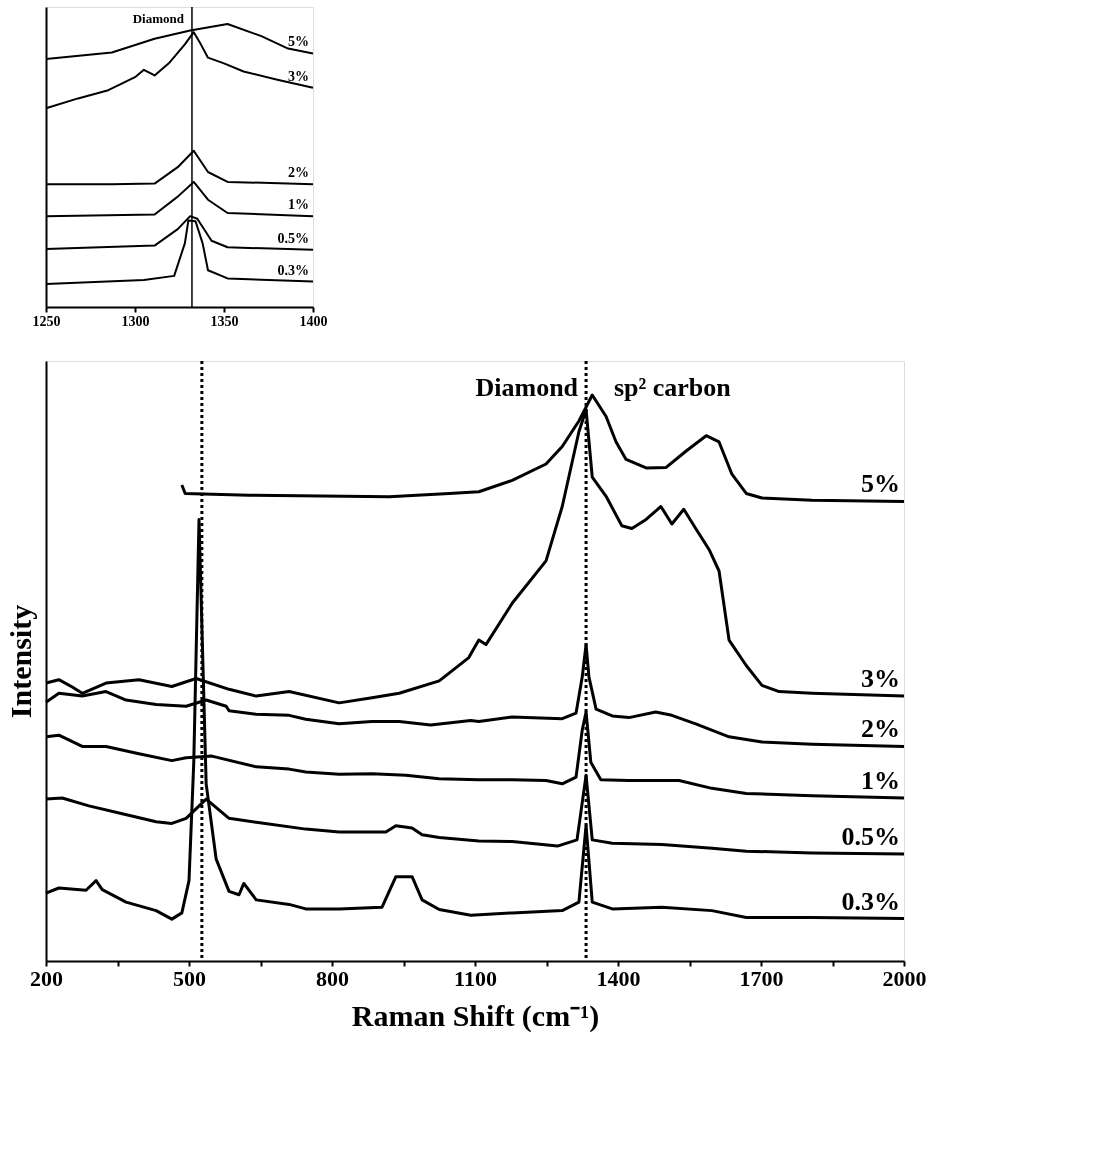 This screenshot has width=1099, height=1167. I want to click on x-tick-label: 1250, so click(46, 321).